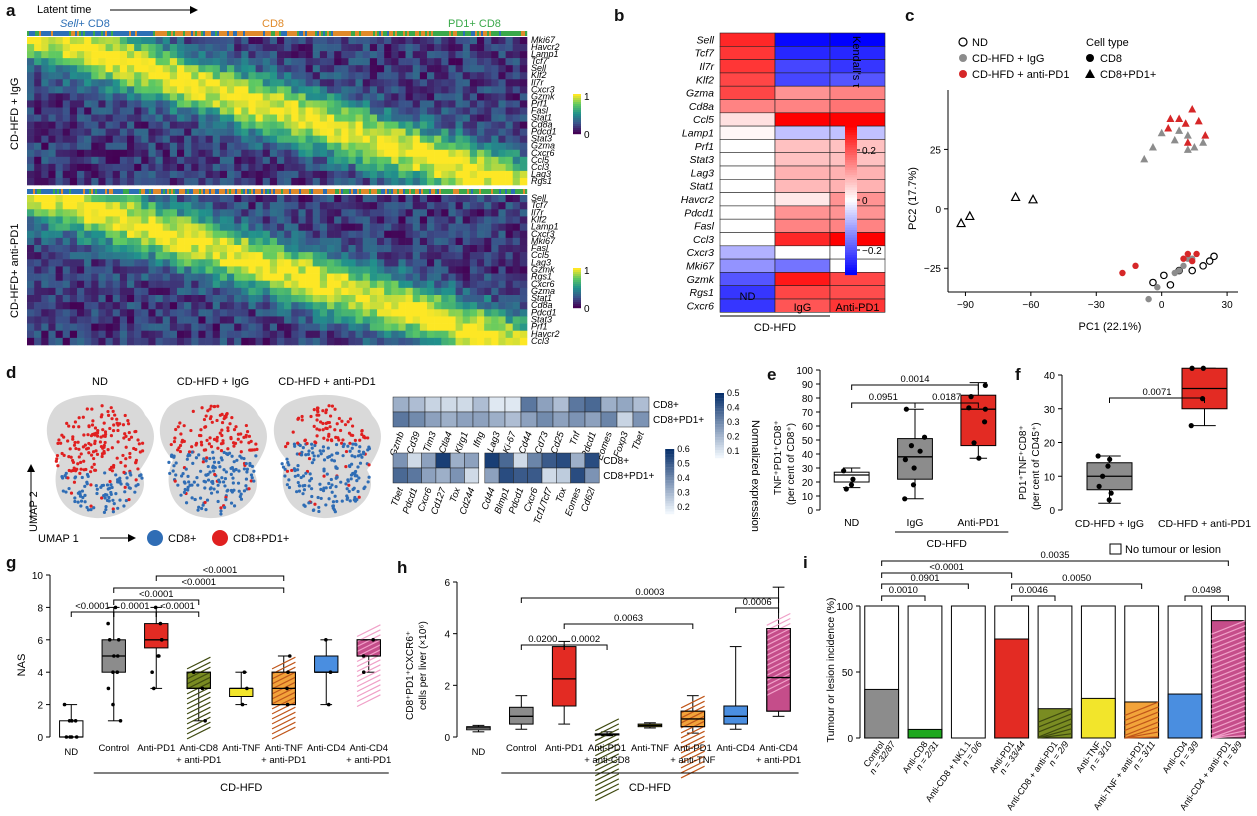 The image size is (1257, 816). What do you see at coordinates (1021, 75) in the screenshot?
I see `legend-anti-pd1: CD-HFD + anti-PD1` at bounding box center [1021, 75].